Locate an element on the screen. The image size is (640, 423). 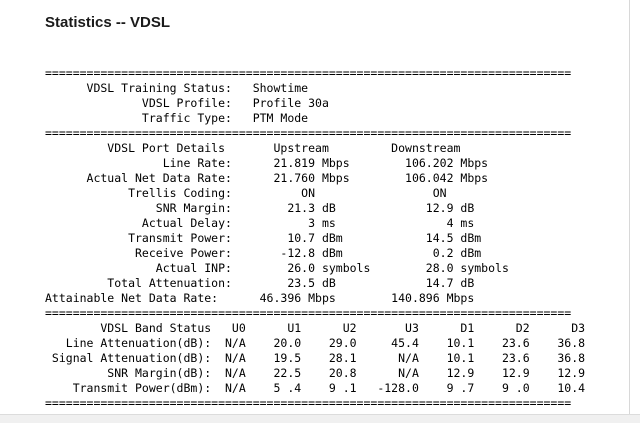
horizontal-scrollbar is located at coordinates (320, 418).